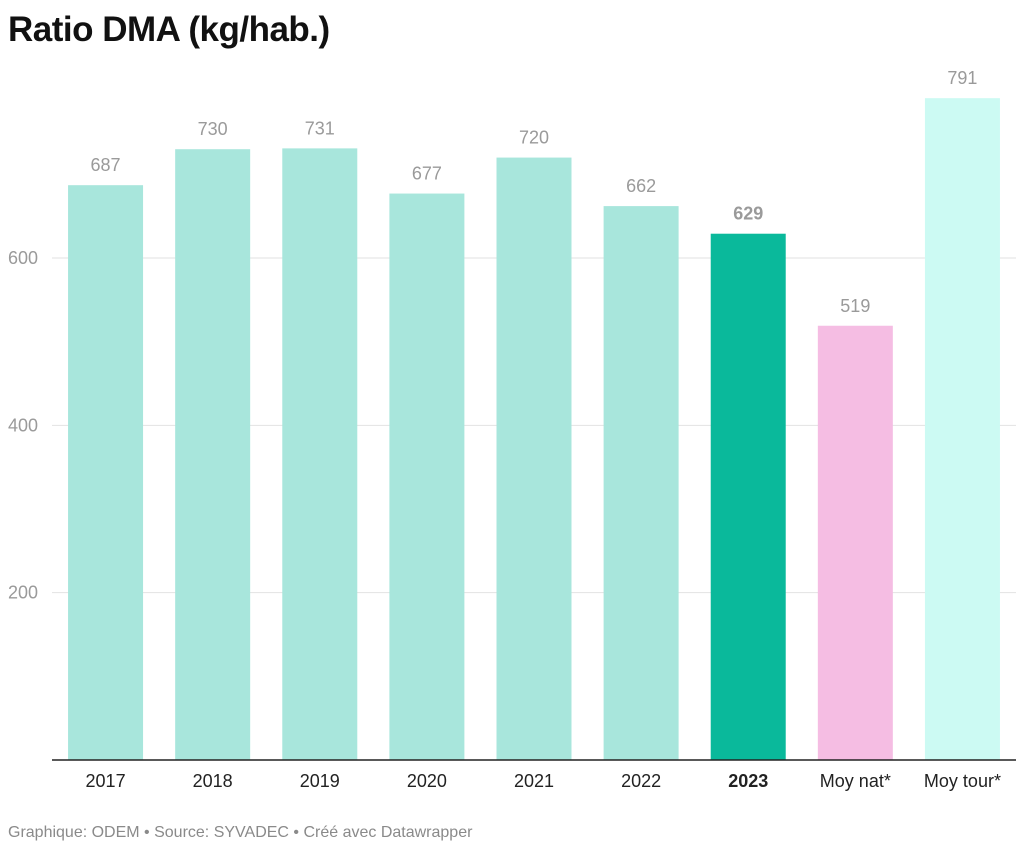 This screenshot has height=856, width=1024. I want to click on x-tick-label-moy-nat: Moy nat*, so click(855, 781).